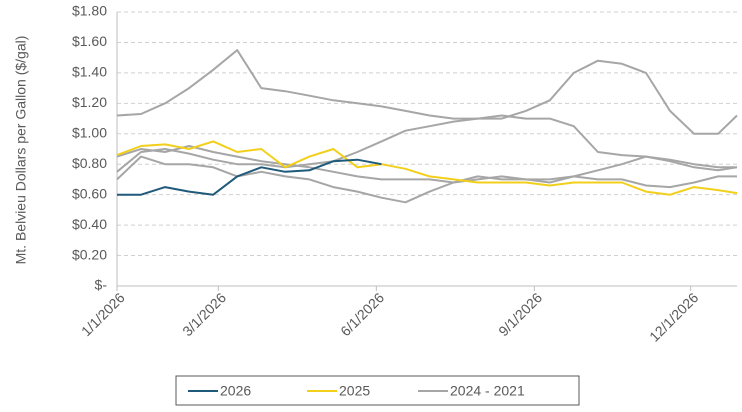 The height and width of the screenshot is (412, 742). What do you see at coordinates (89, 254) in the screenshot?
I see `y-tick-label: $0.20` at bounding box center [89, 254].